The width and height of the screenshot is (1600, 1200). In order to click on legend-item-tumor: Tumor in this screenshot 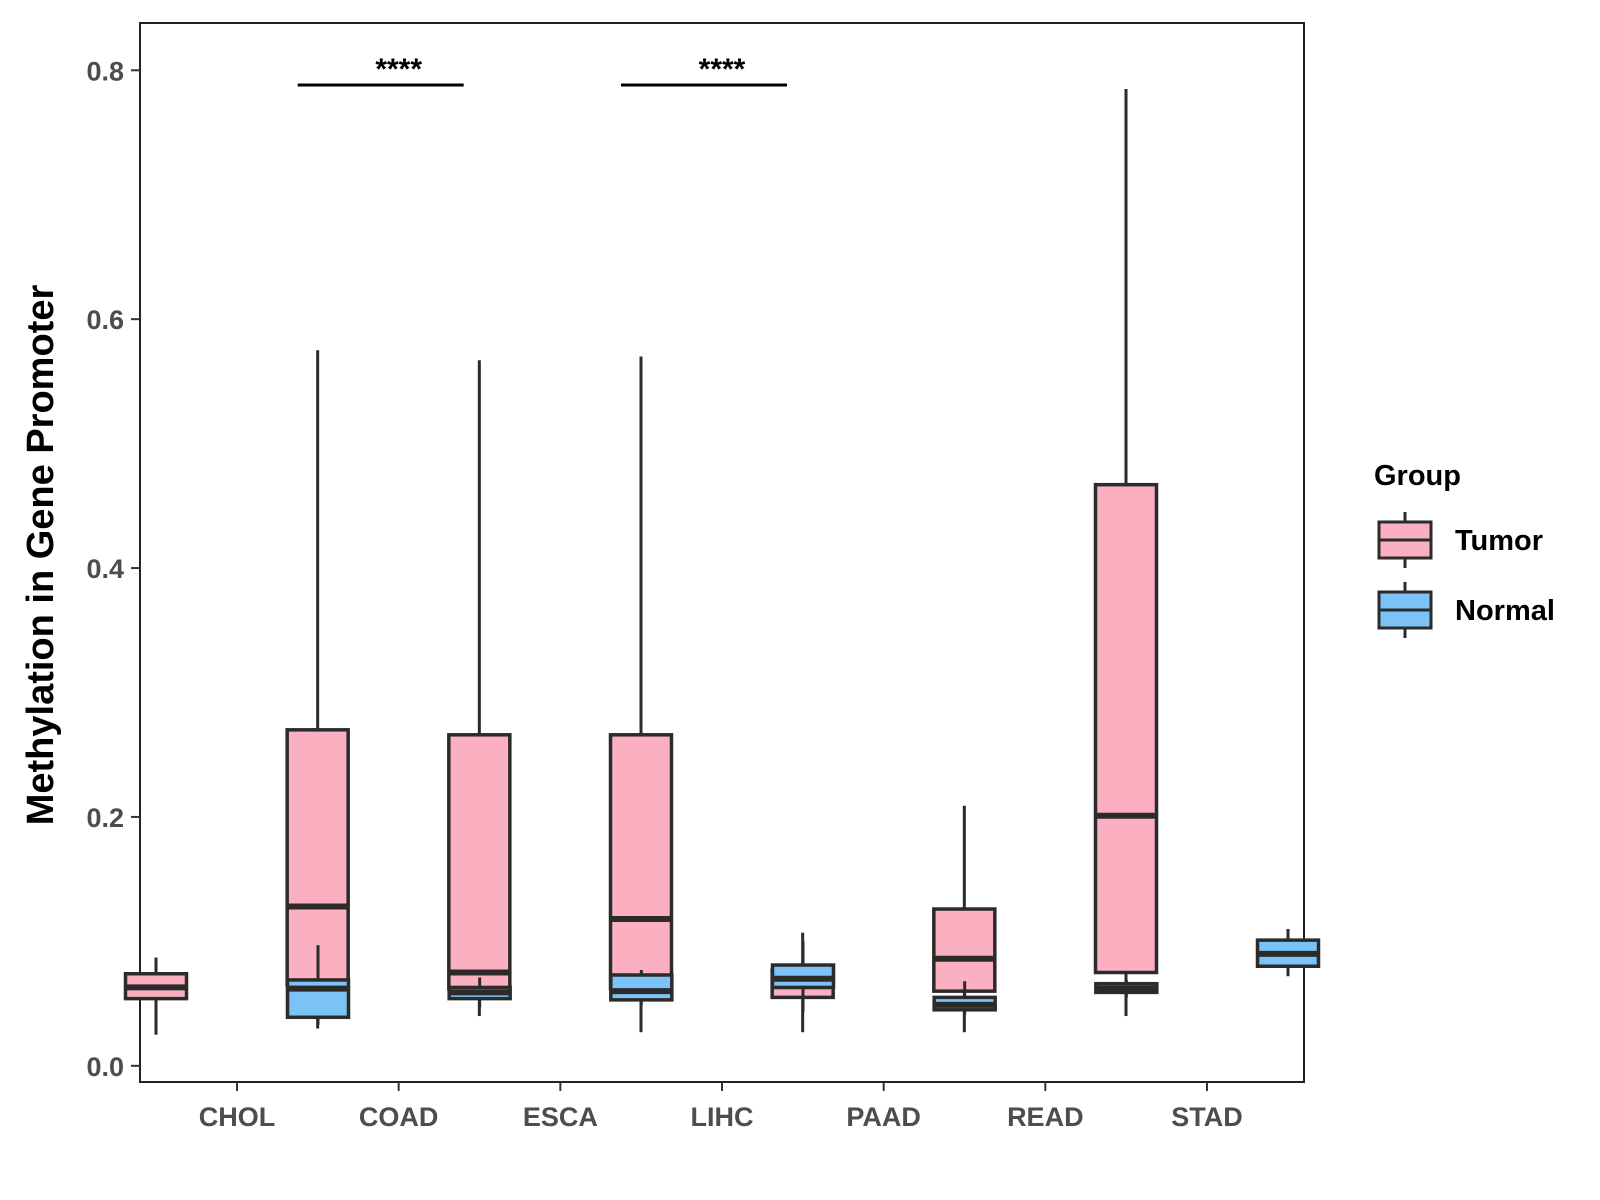, I will do `click(1460, 540)`.